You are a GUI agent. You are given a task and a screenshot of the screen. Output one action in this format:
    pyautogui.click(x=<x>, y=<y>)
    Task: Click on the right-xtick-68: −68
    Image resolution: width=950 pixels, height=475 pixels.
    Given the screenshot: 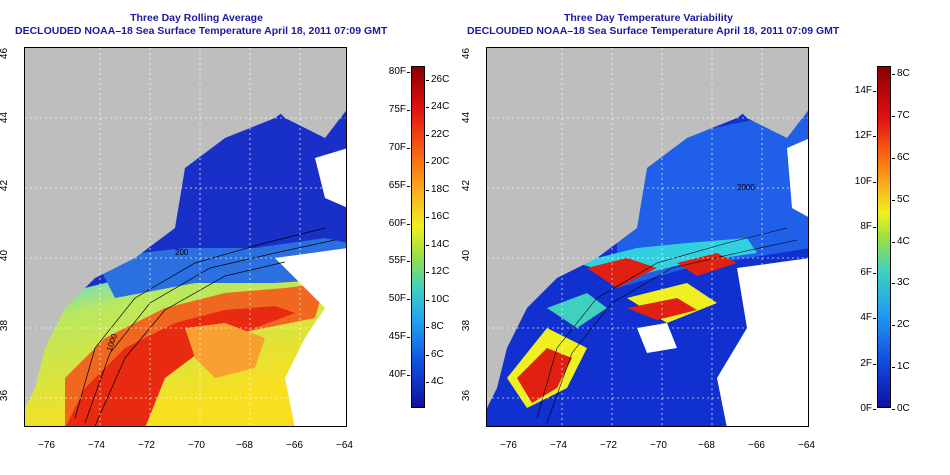 What is the action you would take?
    pyautogui.click(x=706, y=445)
    